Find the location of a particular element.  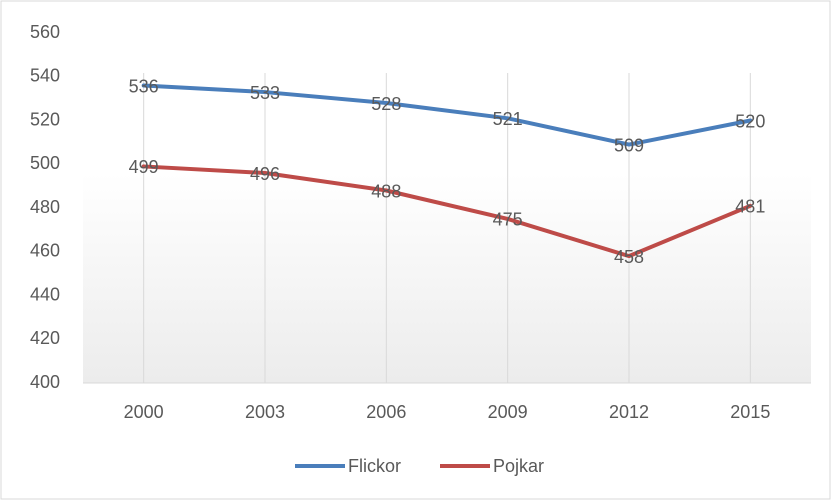

data-label: 475 is located at coordinates (508, 220).